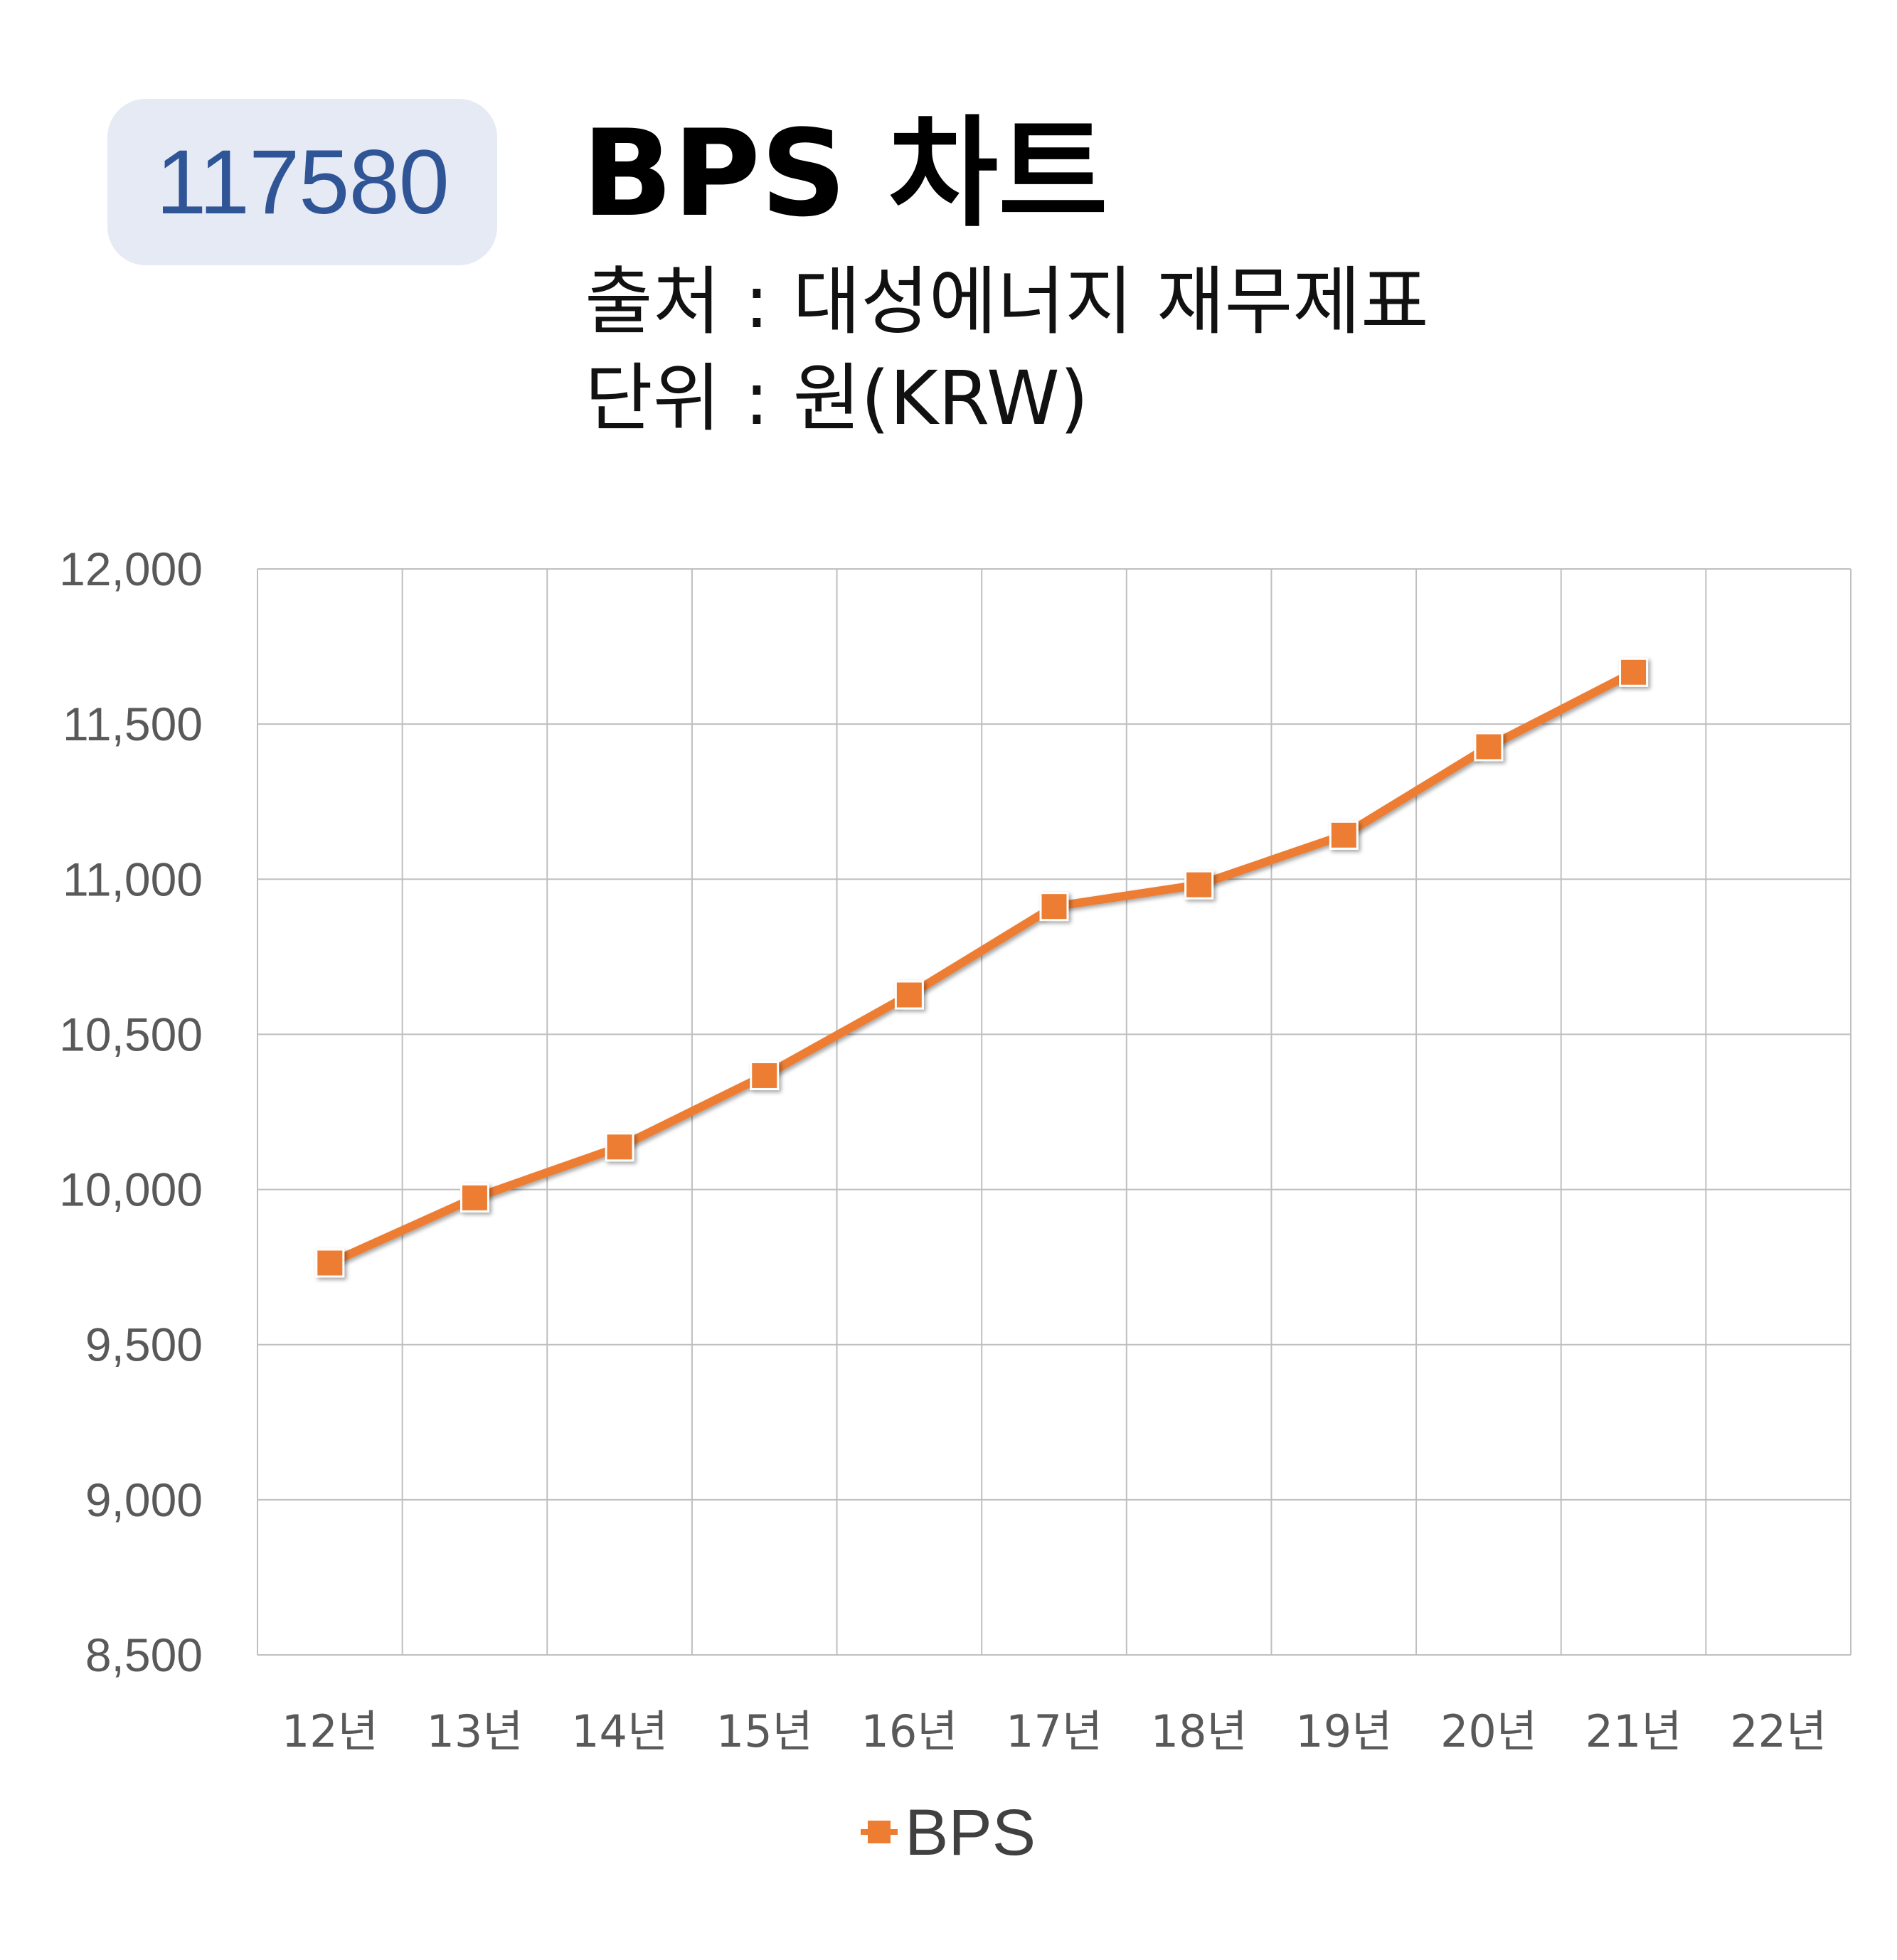 The height and width of the screenshot is (1960, 1897). What do you see at coordinates (133, 879) in the screenshot?
I see `y-tick-label: 11,000` at bounding box center [133, 879].